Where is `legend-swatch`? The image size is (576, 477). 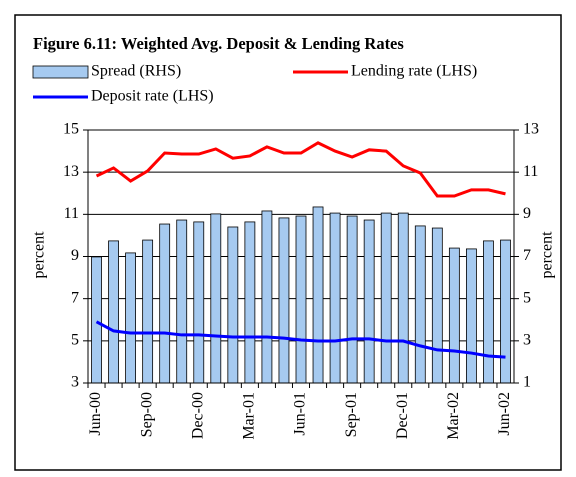 legend-swatch is located at coordinates (60, 72).